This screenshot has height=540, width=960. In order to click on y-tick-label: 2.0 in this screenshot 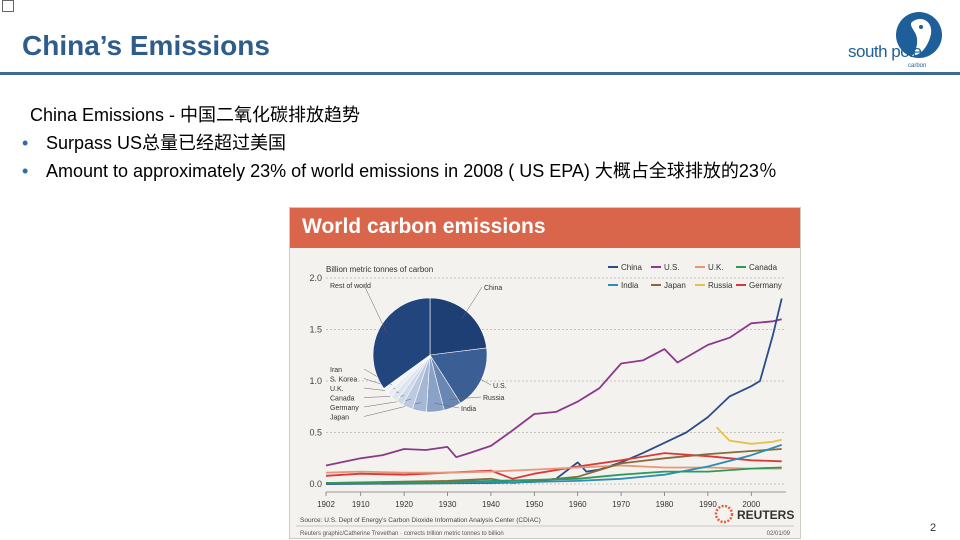, I will do `click(315, 278)`.